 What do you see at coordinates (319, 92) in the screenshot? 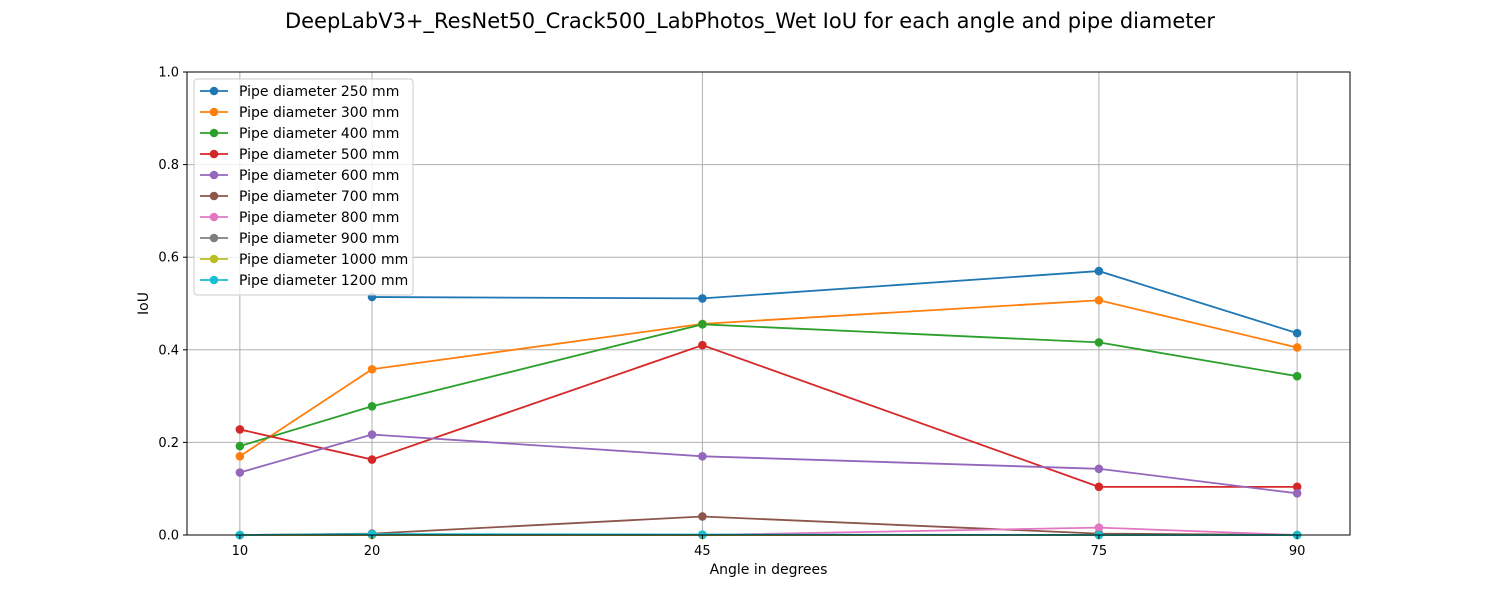
I see `legend-label: Pipe diameter 250 mm` at bounding box center [319, 92].